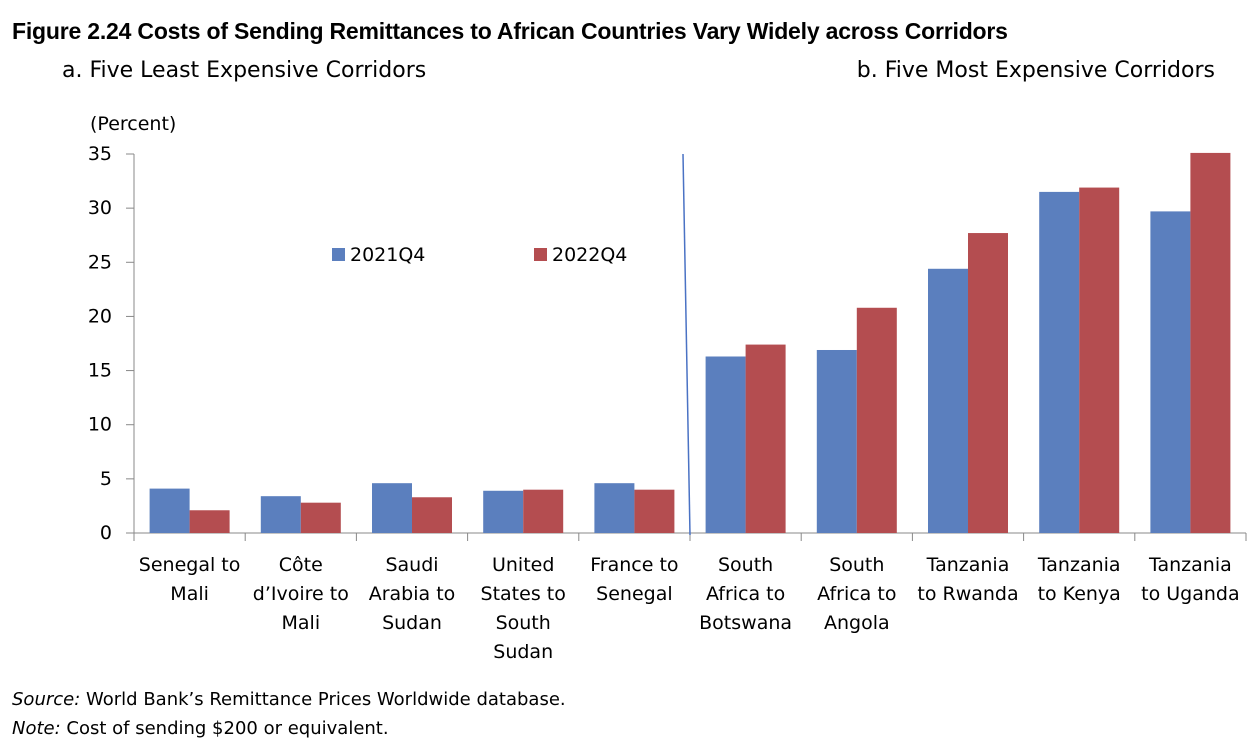  Describe the element at coordinates (523, 608) in the screenshot. I see `x-category-label: United States to South Sudan` at that location.